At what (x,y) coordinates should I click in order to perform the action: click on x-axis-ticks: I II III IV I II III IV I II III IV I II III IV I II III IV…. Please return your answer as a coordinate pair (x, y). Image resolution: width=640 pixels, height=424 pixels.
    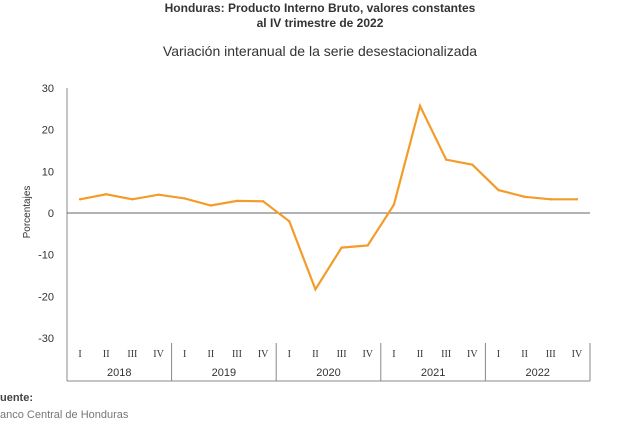
    Looking at the image, I should click on (328, 362).